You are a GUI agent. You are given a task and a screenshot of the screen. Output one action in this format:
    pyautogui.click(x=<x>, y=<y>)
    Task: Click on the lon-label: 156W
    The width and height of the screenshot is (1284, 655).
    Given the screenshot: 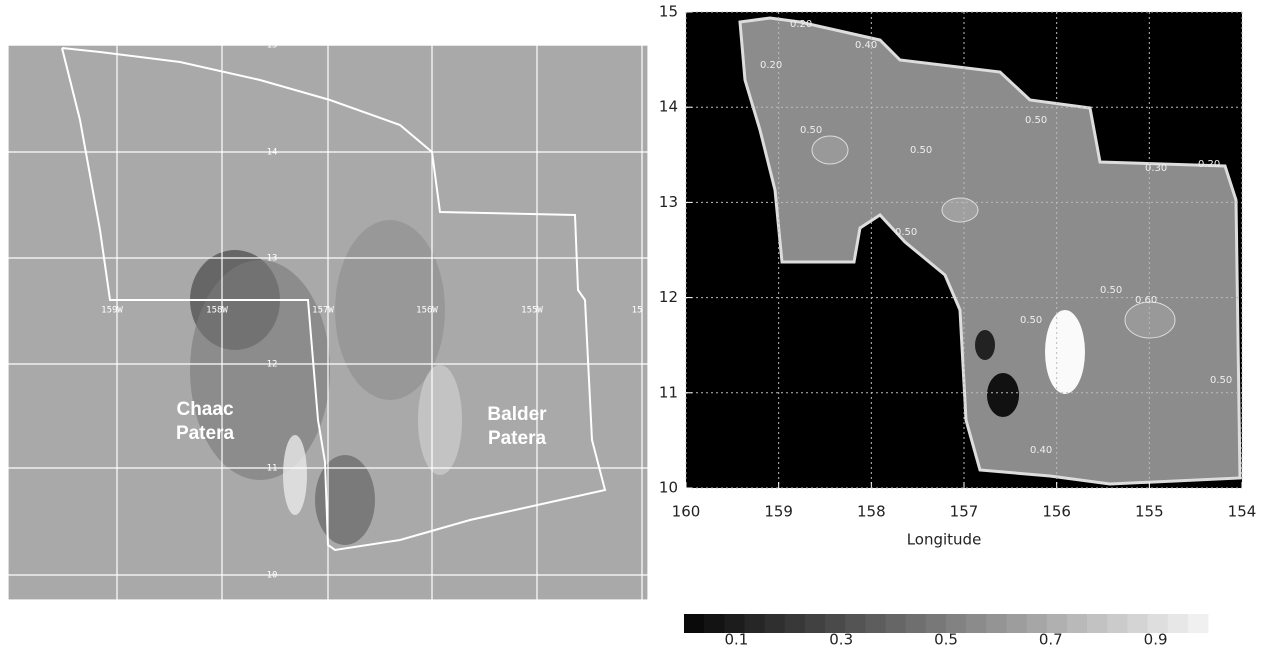 What is the action you would take?
    pyautogui.click(x=427, y=311)
    